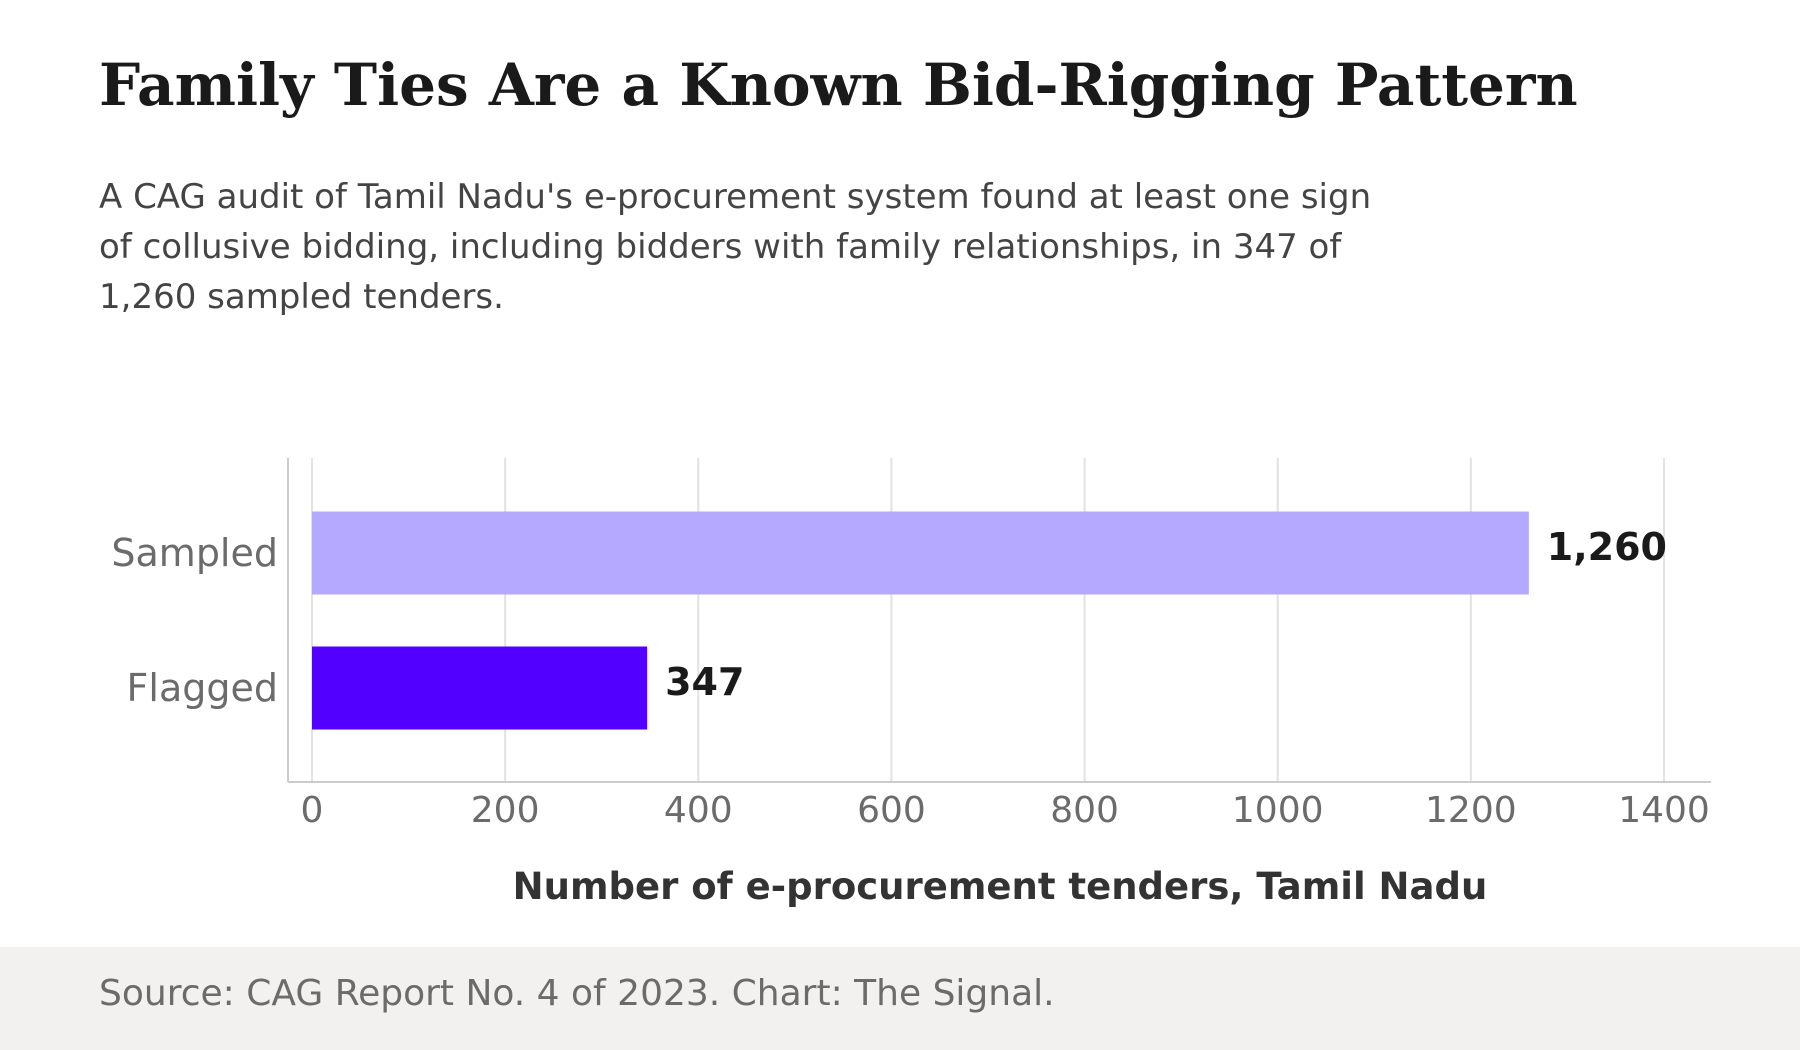  What do you see at coordinates (1084, 810) in the screenshot?
I see `x-tick-label: 800` at bounding box center [1084, 810].